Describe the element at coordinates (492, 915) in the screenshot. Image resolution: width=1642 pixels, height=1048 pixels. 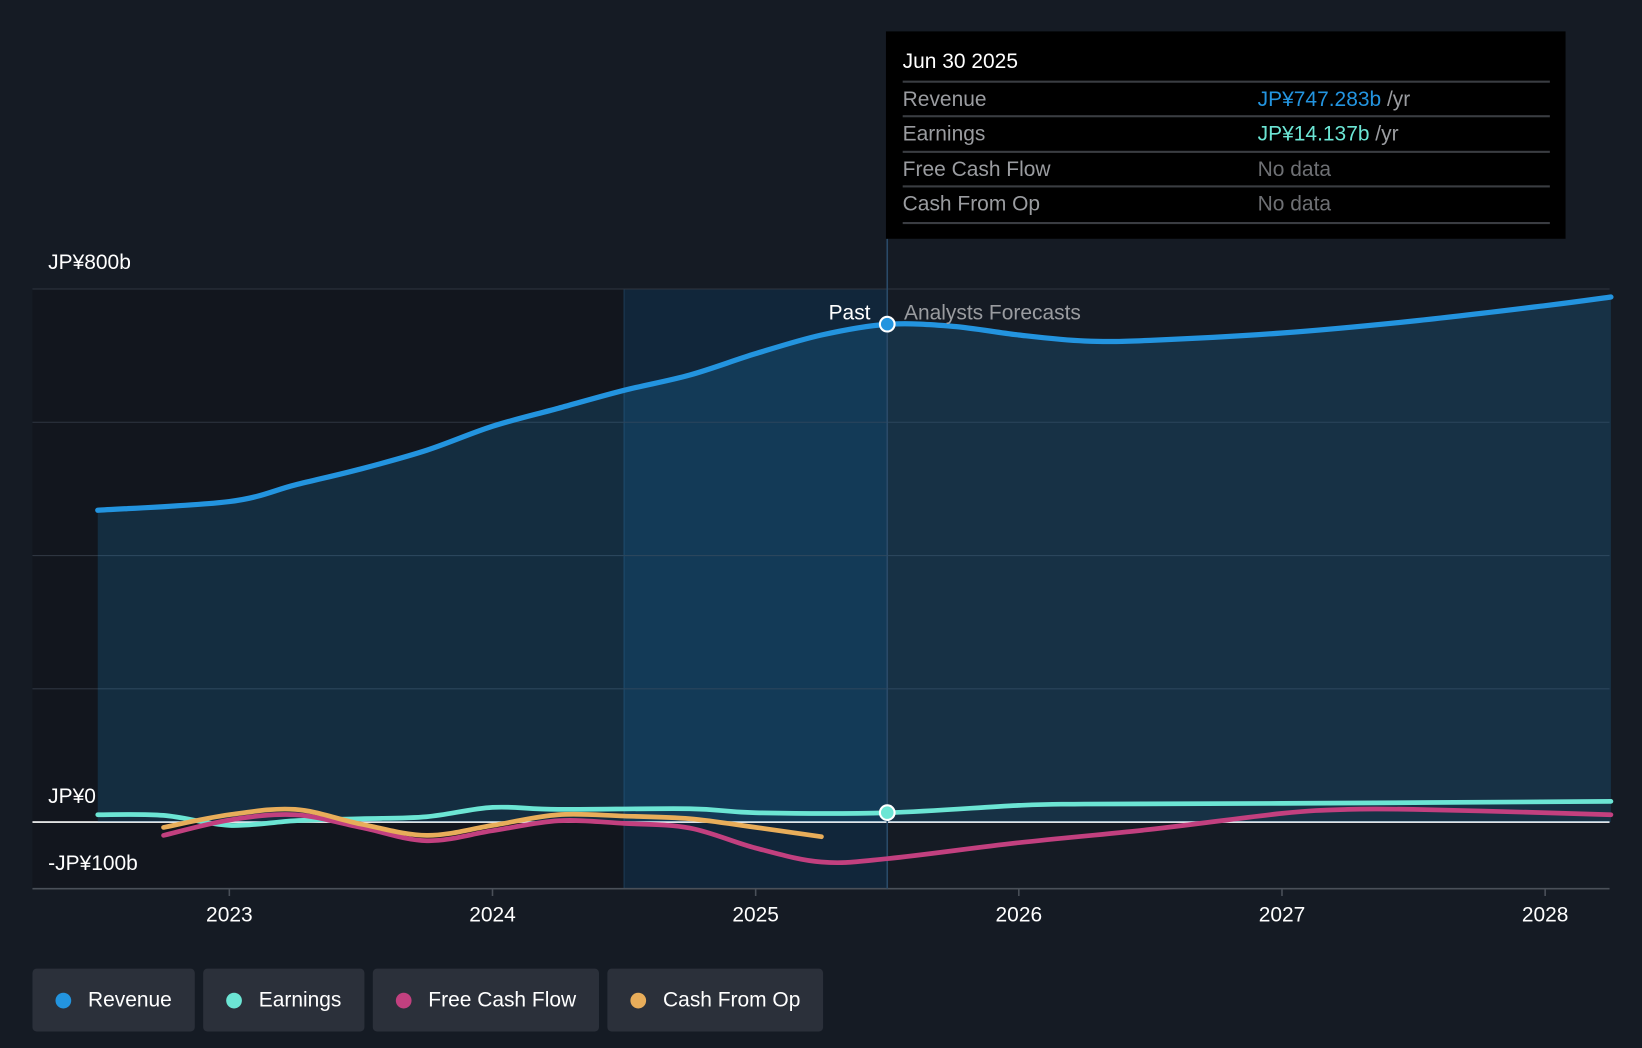
I see `x-tick-label: 2024` at that location.